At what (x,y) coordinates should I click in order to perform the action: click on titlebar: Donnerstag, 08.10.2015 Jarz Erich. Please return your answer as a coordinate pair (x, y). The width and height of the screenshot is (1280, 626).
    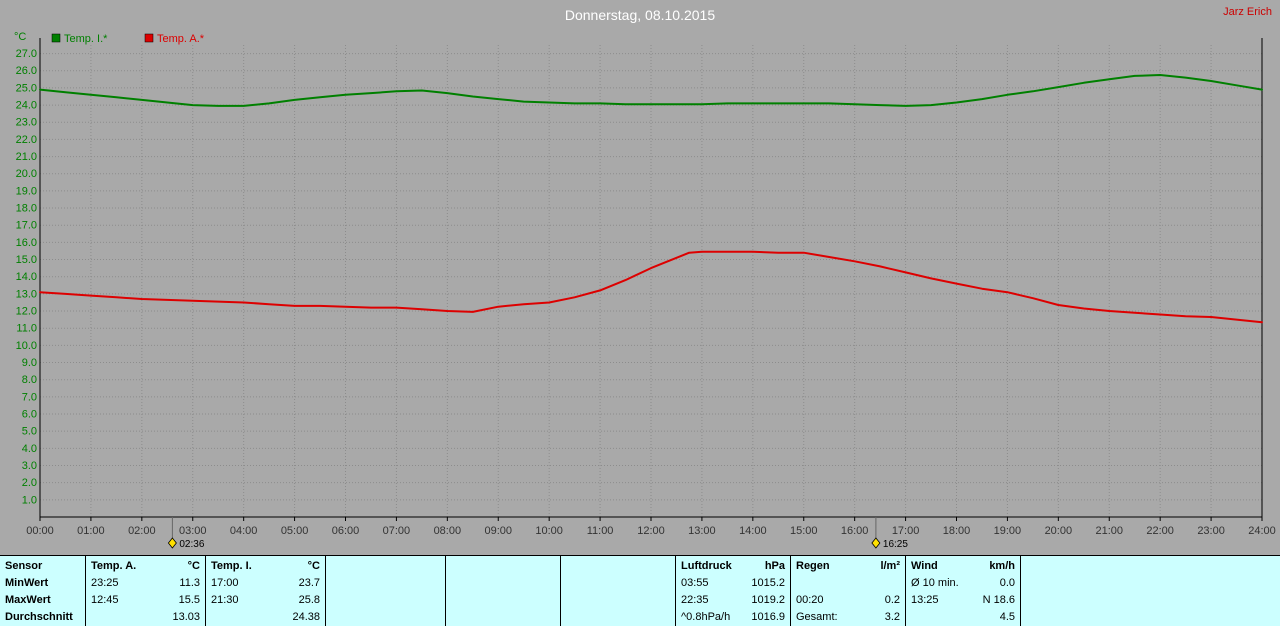
    Looking at the image, I should click on (640, 15).